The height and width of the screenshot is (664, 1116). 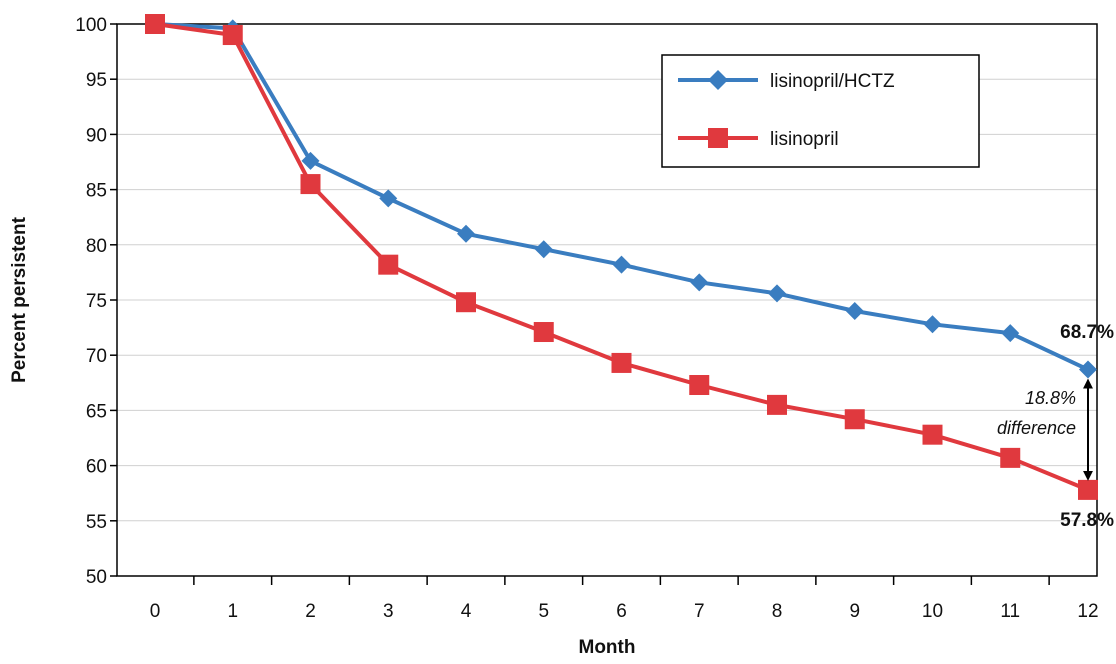 I want to click on x-tick-label: 3, so click(x=388, y=611).